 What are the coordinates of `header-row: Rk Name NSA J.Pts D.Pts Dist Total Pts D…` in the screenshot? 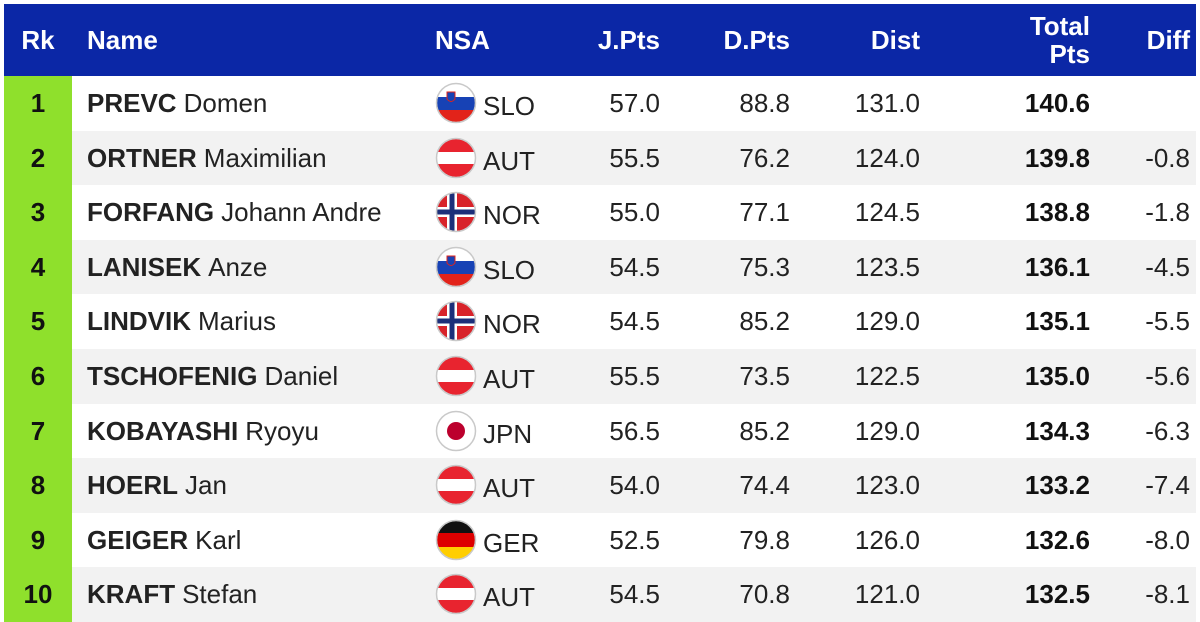 It's located at (600, 40).